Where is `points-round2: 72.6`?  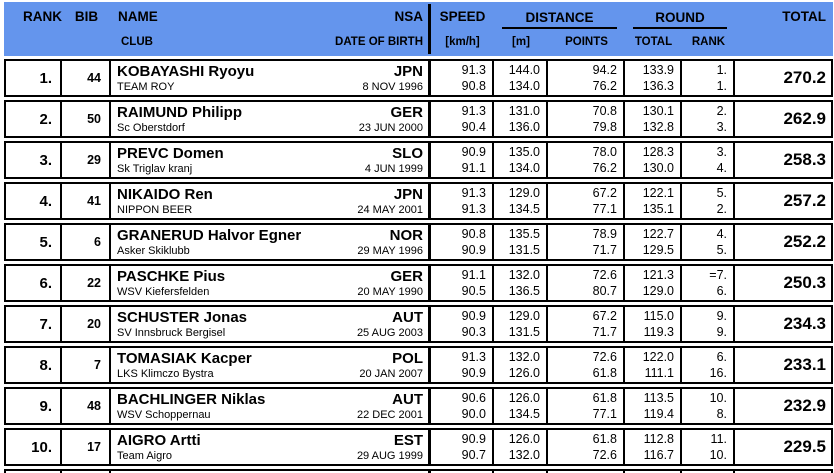 points-round2: 72.6 is located at coordinates (604, 455).